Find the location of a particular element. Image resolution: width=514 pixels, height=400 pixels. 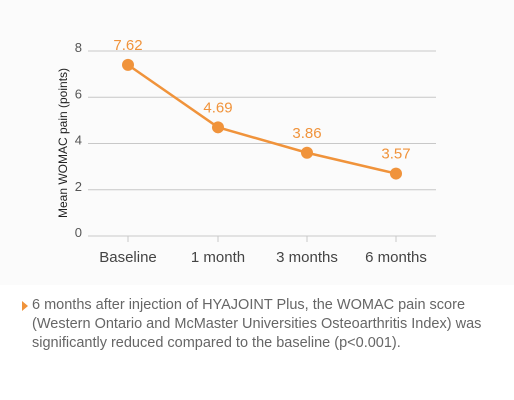

y-tick-label-2: 2 is located at coordinates (78, 186).